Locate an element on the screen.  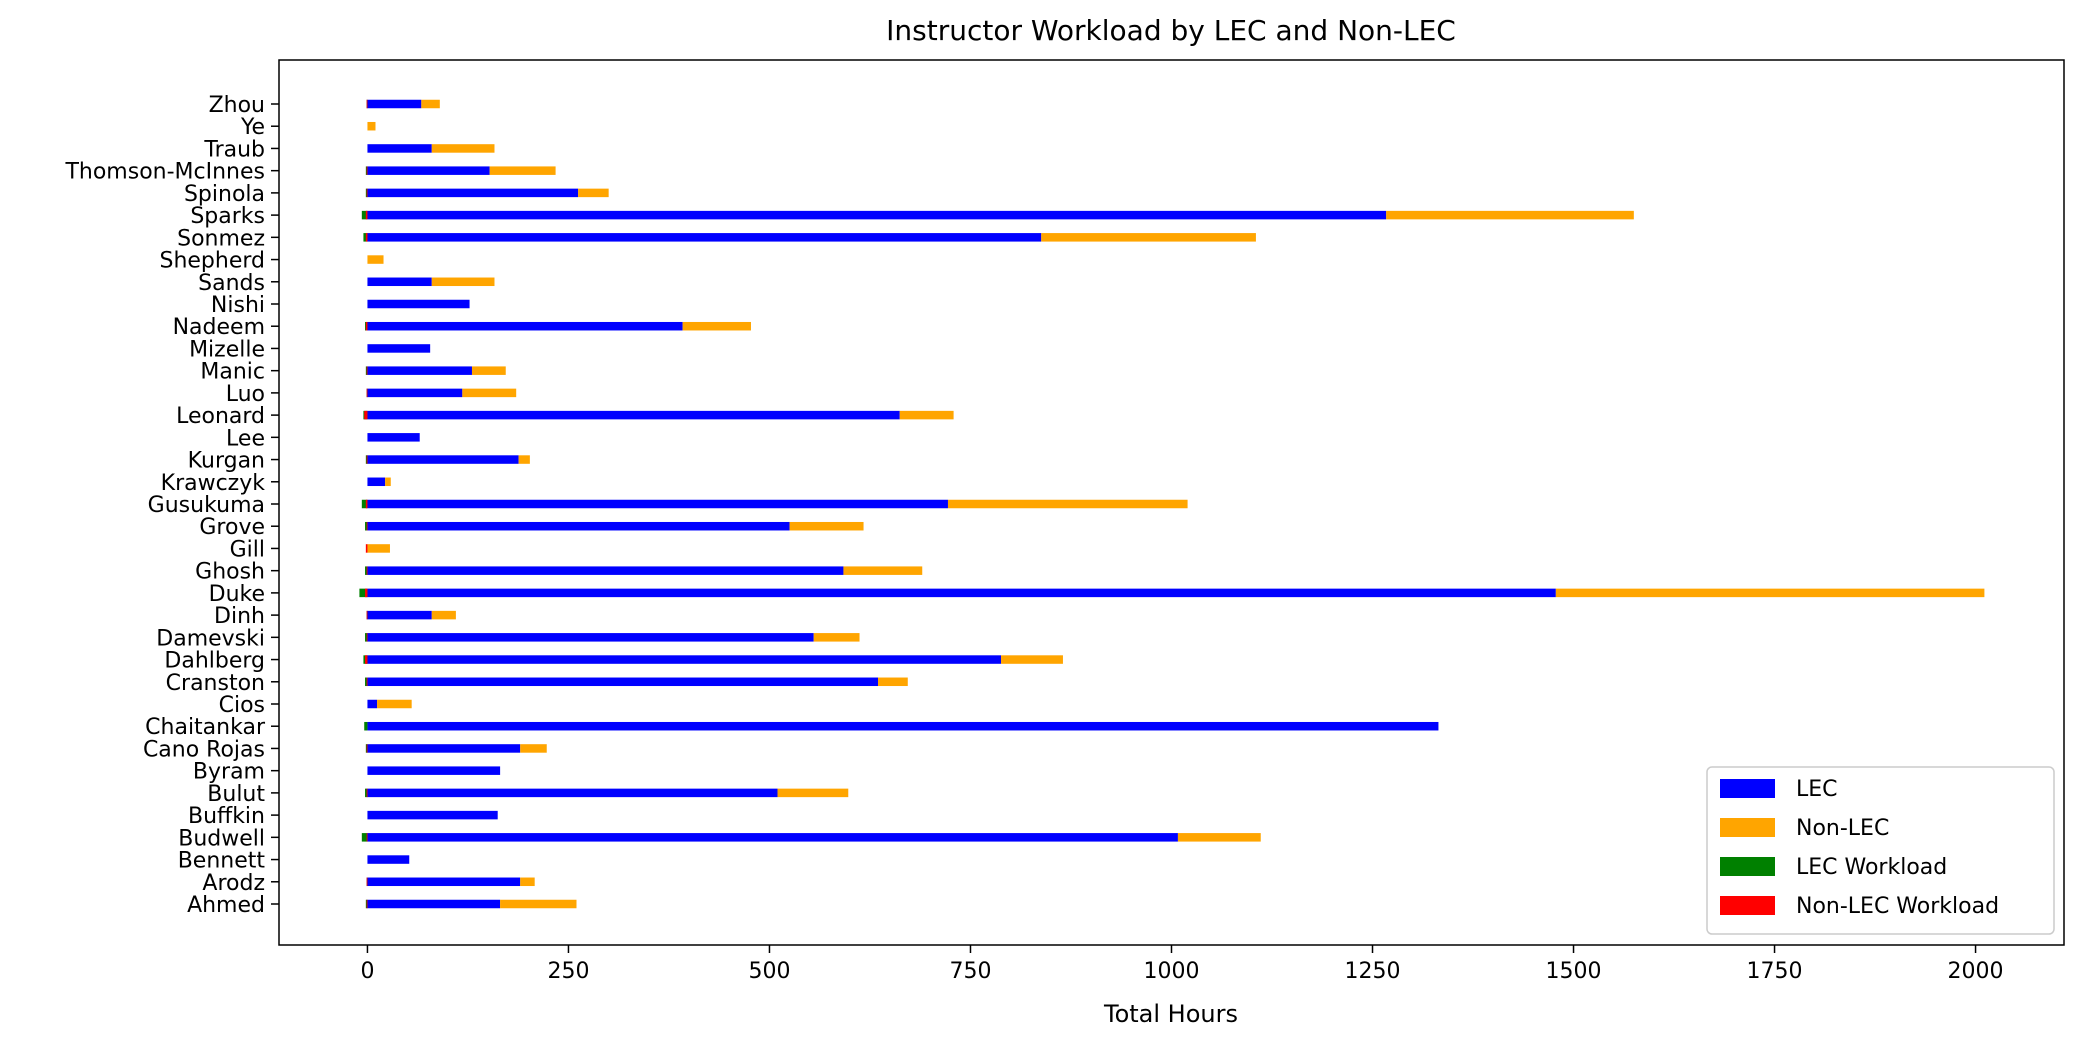
bar-lec-ahmed is located at coordinates (434, 904).